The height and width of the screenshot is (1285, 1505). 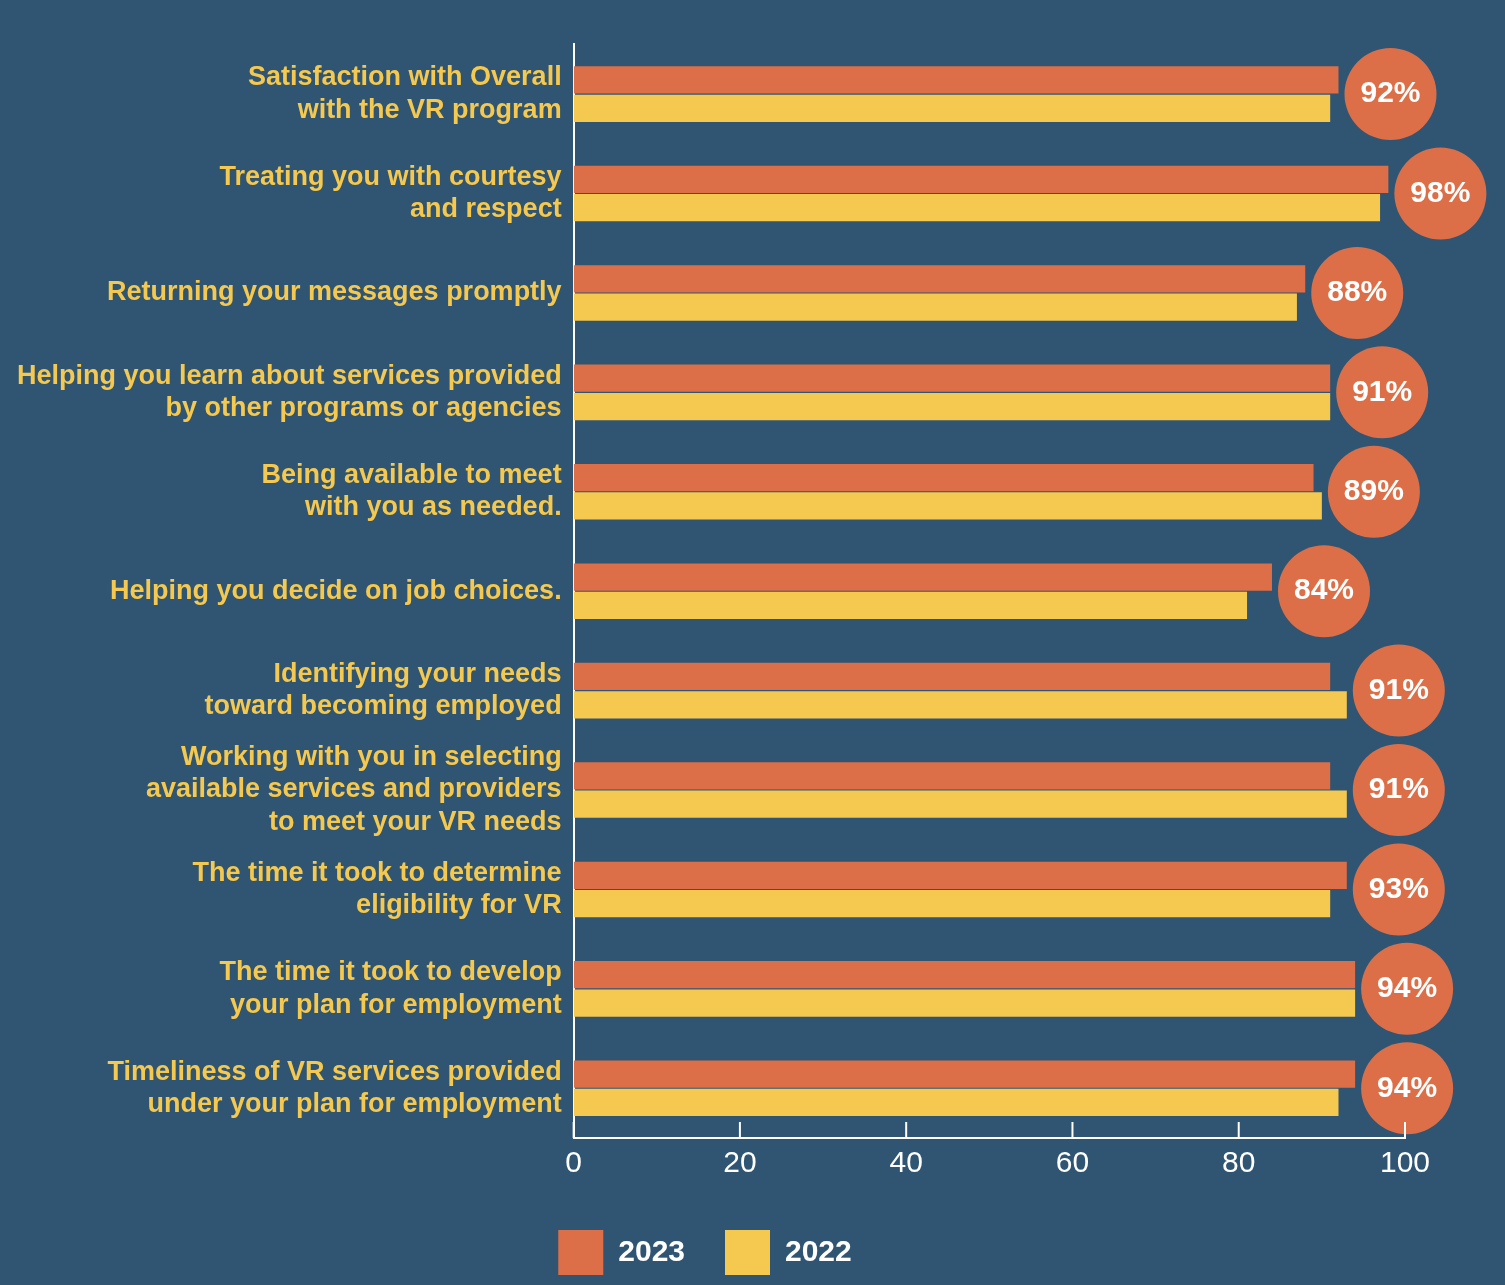 I want to click on y-tick-label: Helping you decide on job choices., so click(x=336, y=589).